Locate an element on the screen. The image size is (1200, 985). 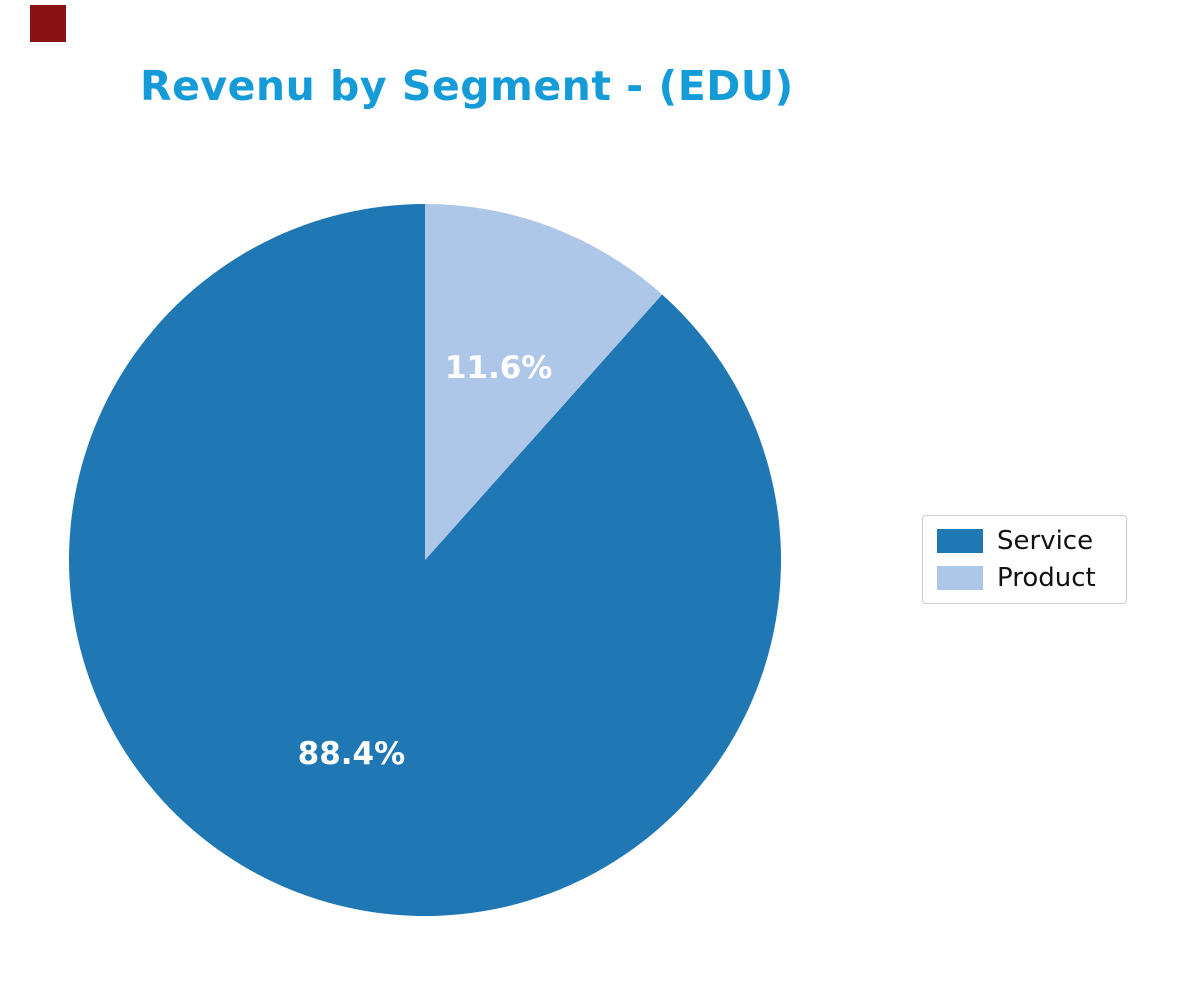
pie-label-service: 88.4% is located at coordinates (352, 754).